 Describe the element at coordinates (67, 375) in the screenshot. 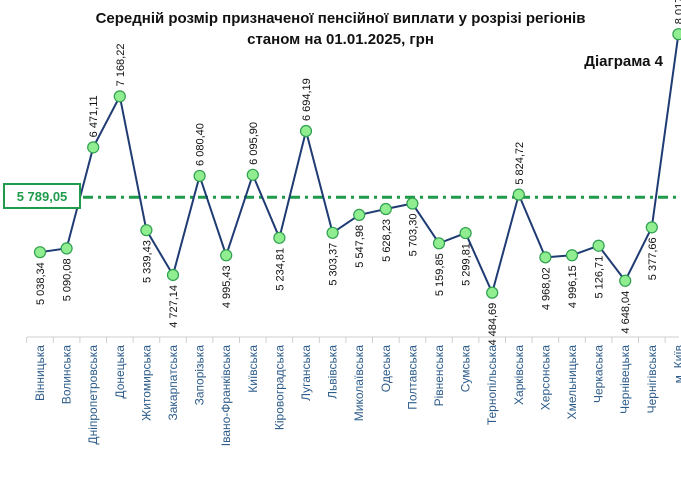

I see `category-label: Волинська` at that location.